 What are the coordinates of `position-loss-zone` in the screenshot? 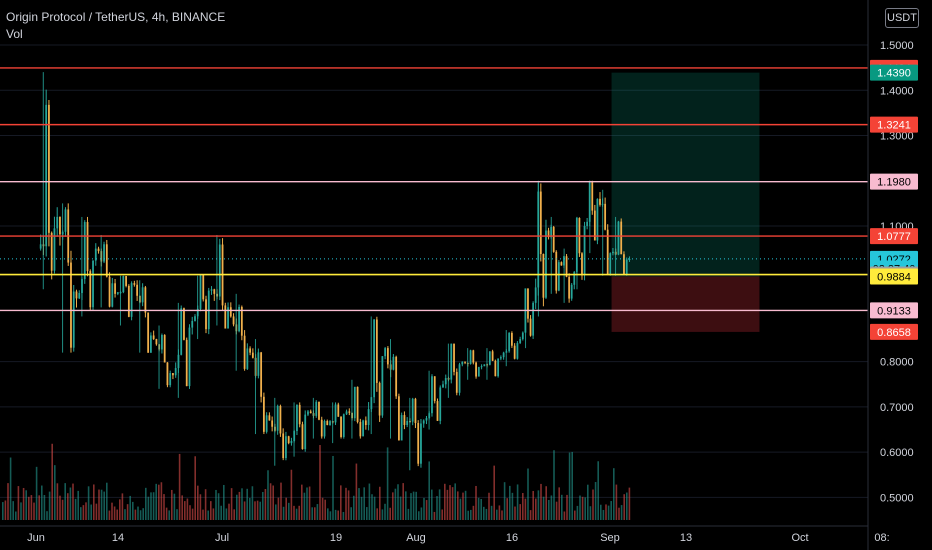 It's located at (685, 304).